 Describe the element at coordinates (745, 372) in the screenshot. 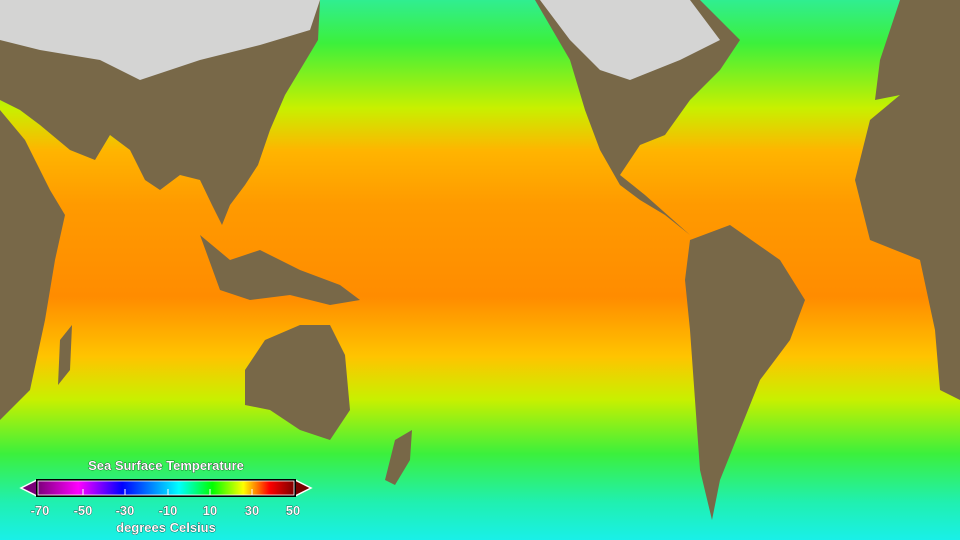

I see `south-america` at that location.